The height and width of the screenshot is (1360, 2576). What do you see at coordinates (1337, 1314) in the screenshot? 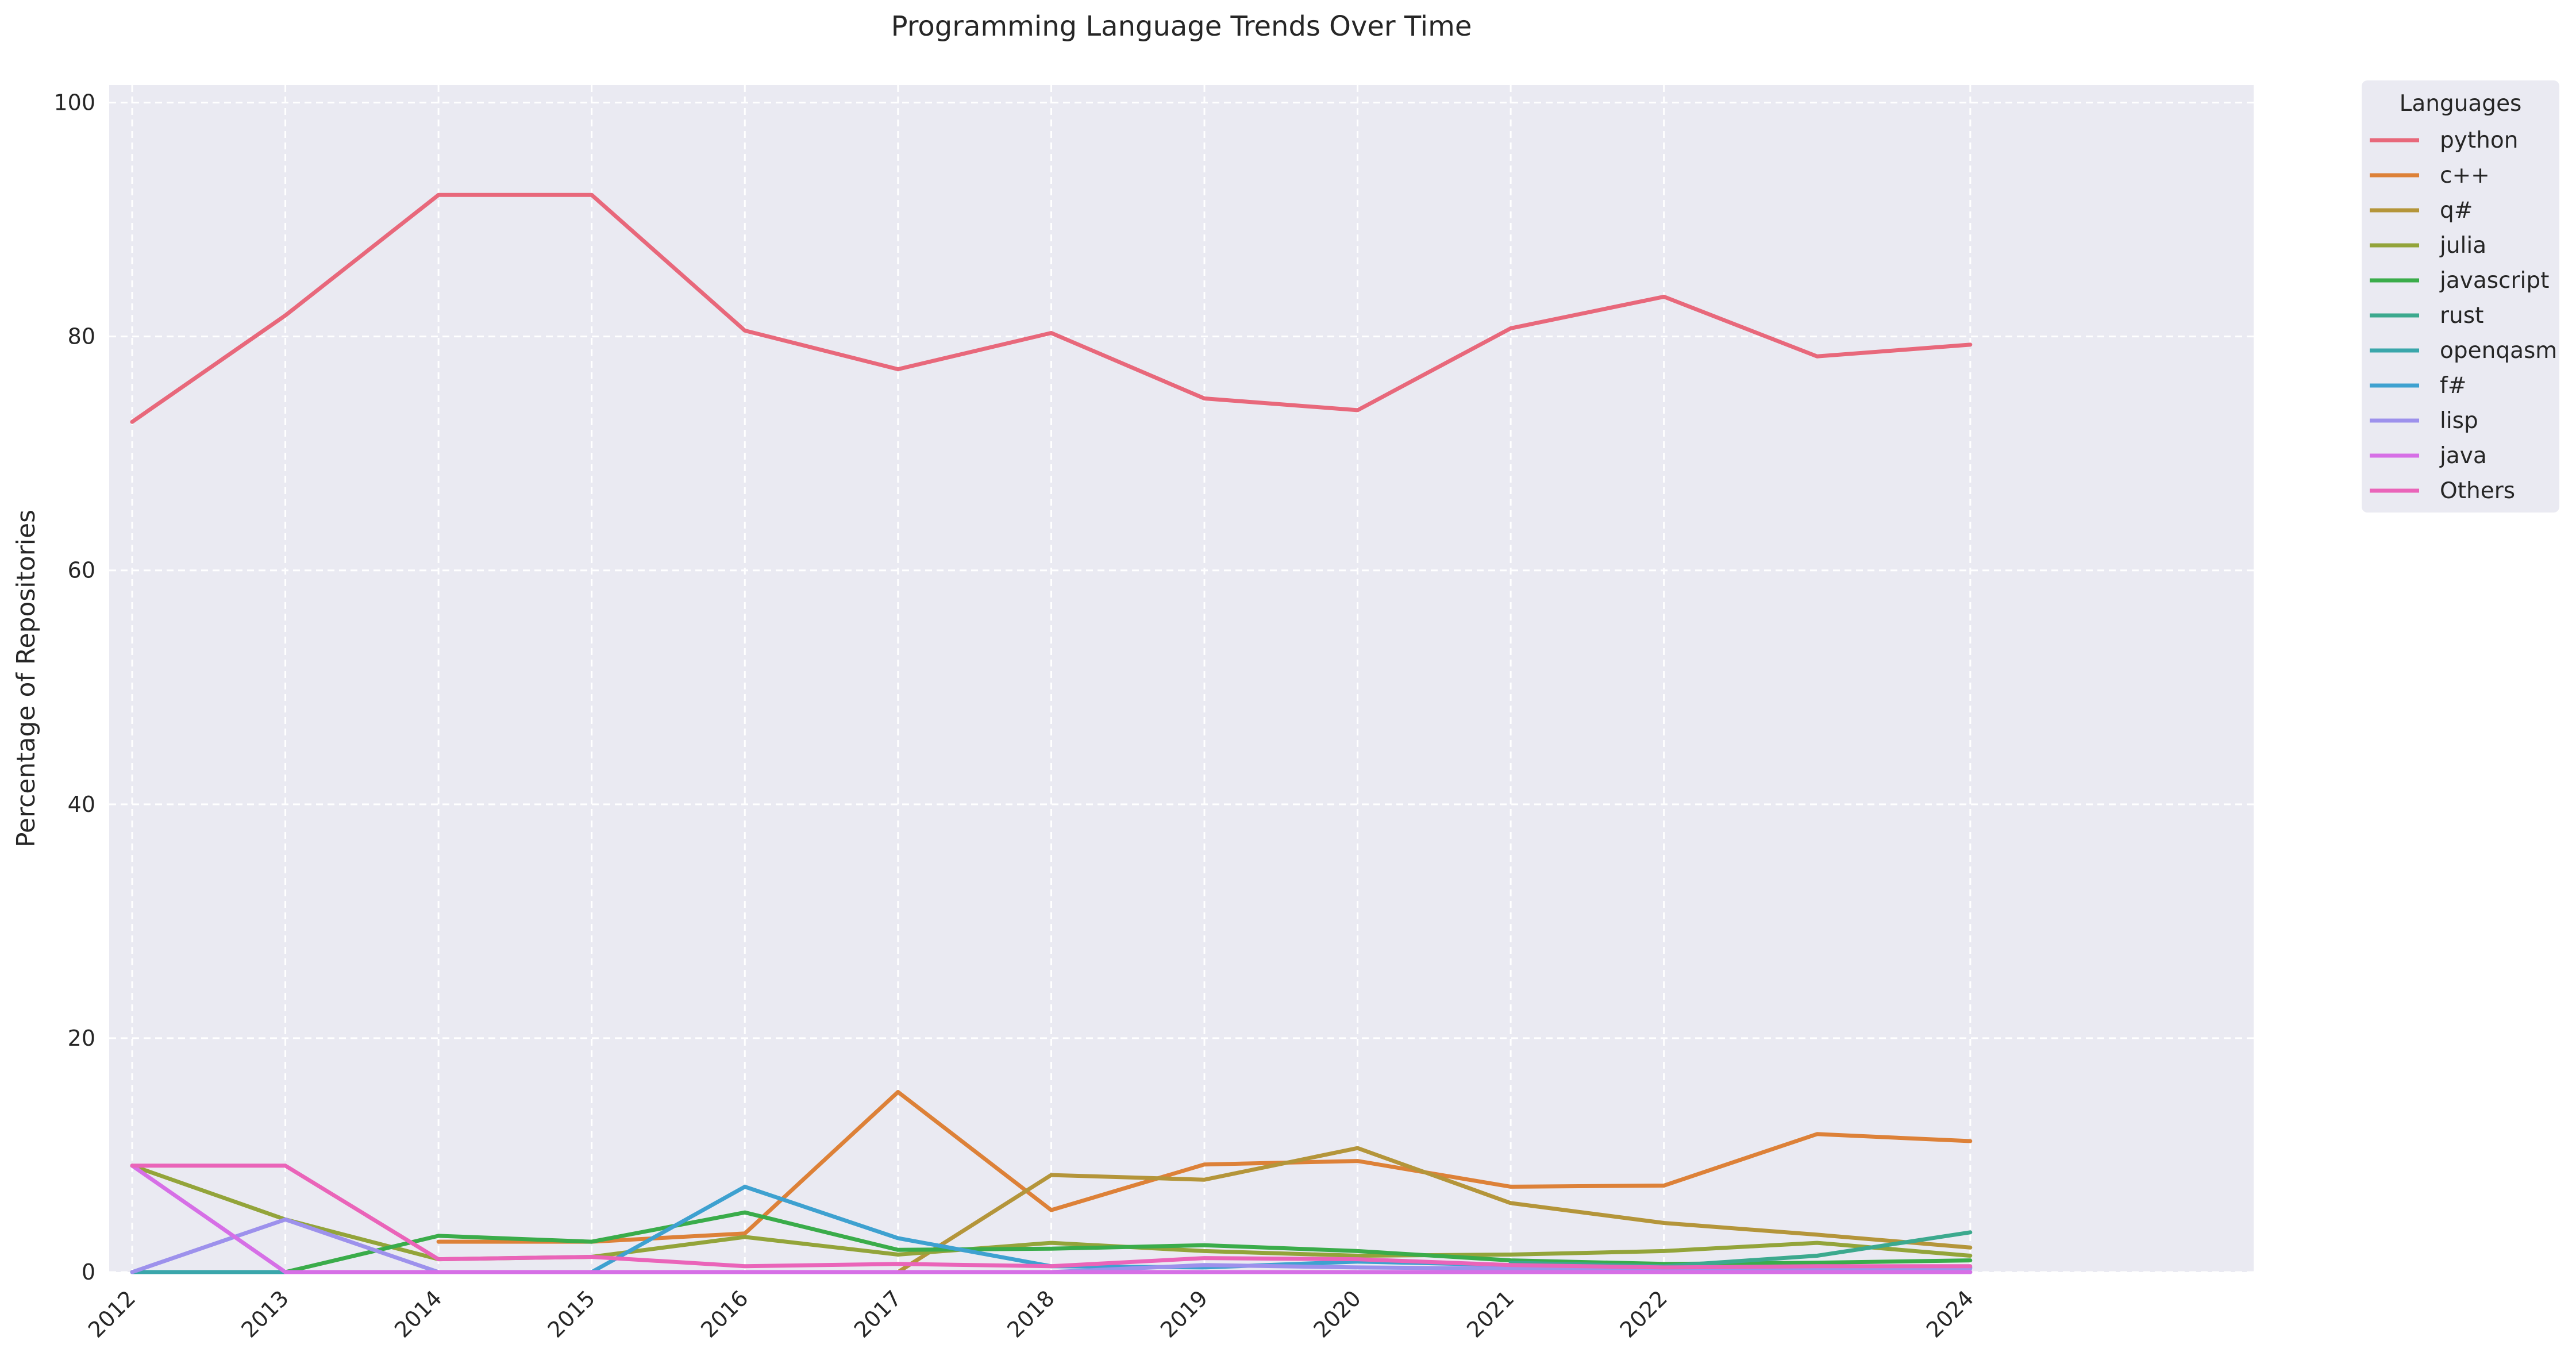
I see `x-tick-label: 2020` at bounding box center [1337, 1314].